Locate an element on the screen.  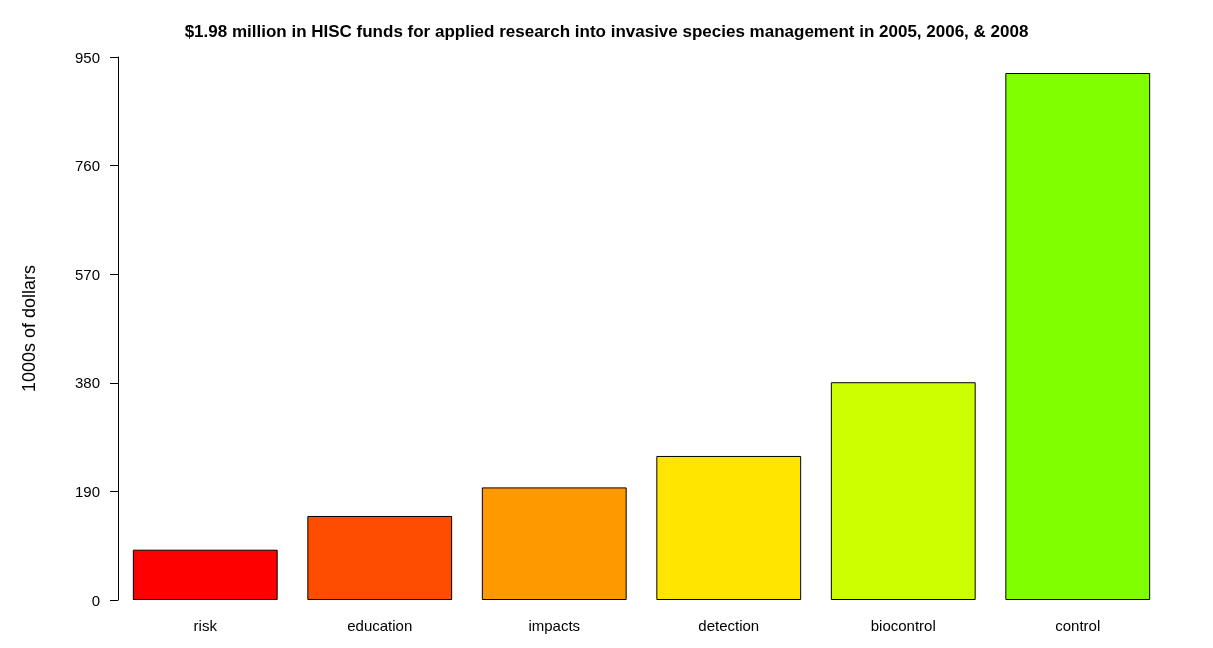
y-tick-label: 950 is located at coordinates (87, 57).